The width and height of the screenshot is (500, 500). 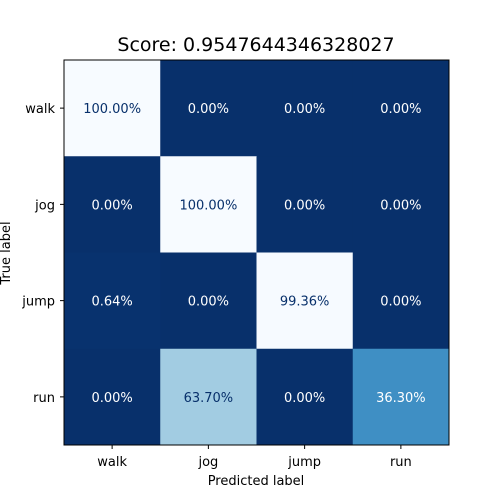 I want to click on y-tick-label: jog, so click(x=44, y=205).